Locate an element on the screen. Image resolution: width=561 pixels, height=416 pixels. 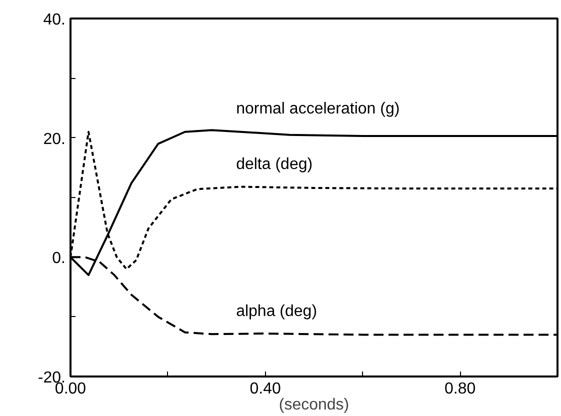
x-tick-label: 0.40 is located at coordinates (265, 389).